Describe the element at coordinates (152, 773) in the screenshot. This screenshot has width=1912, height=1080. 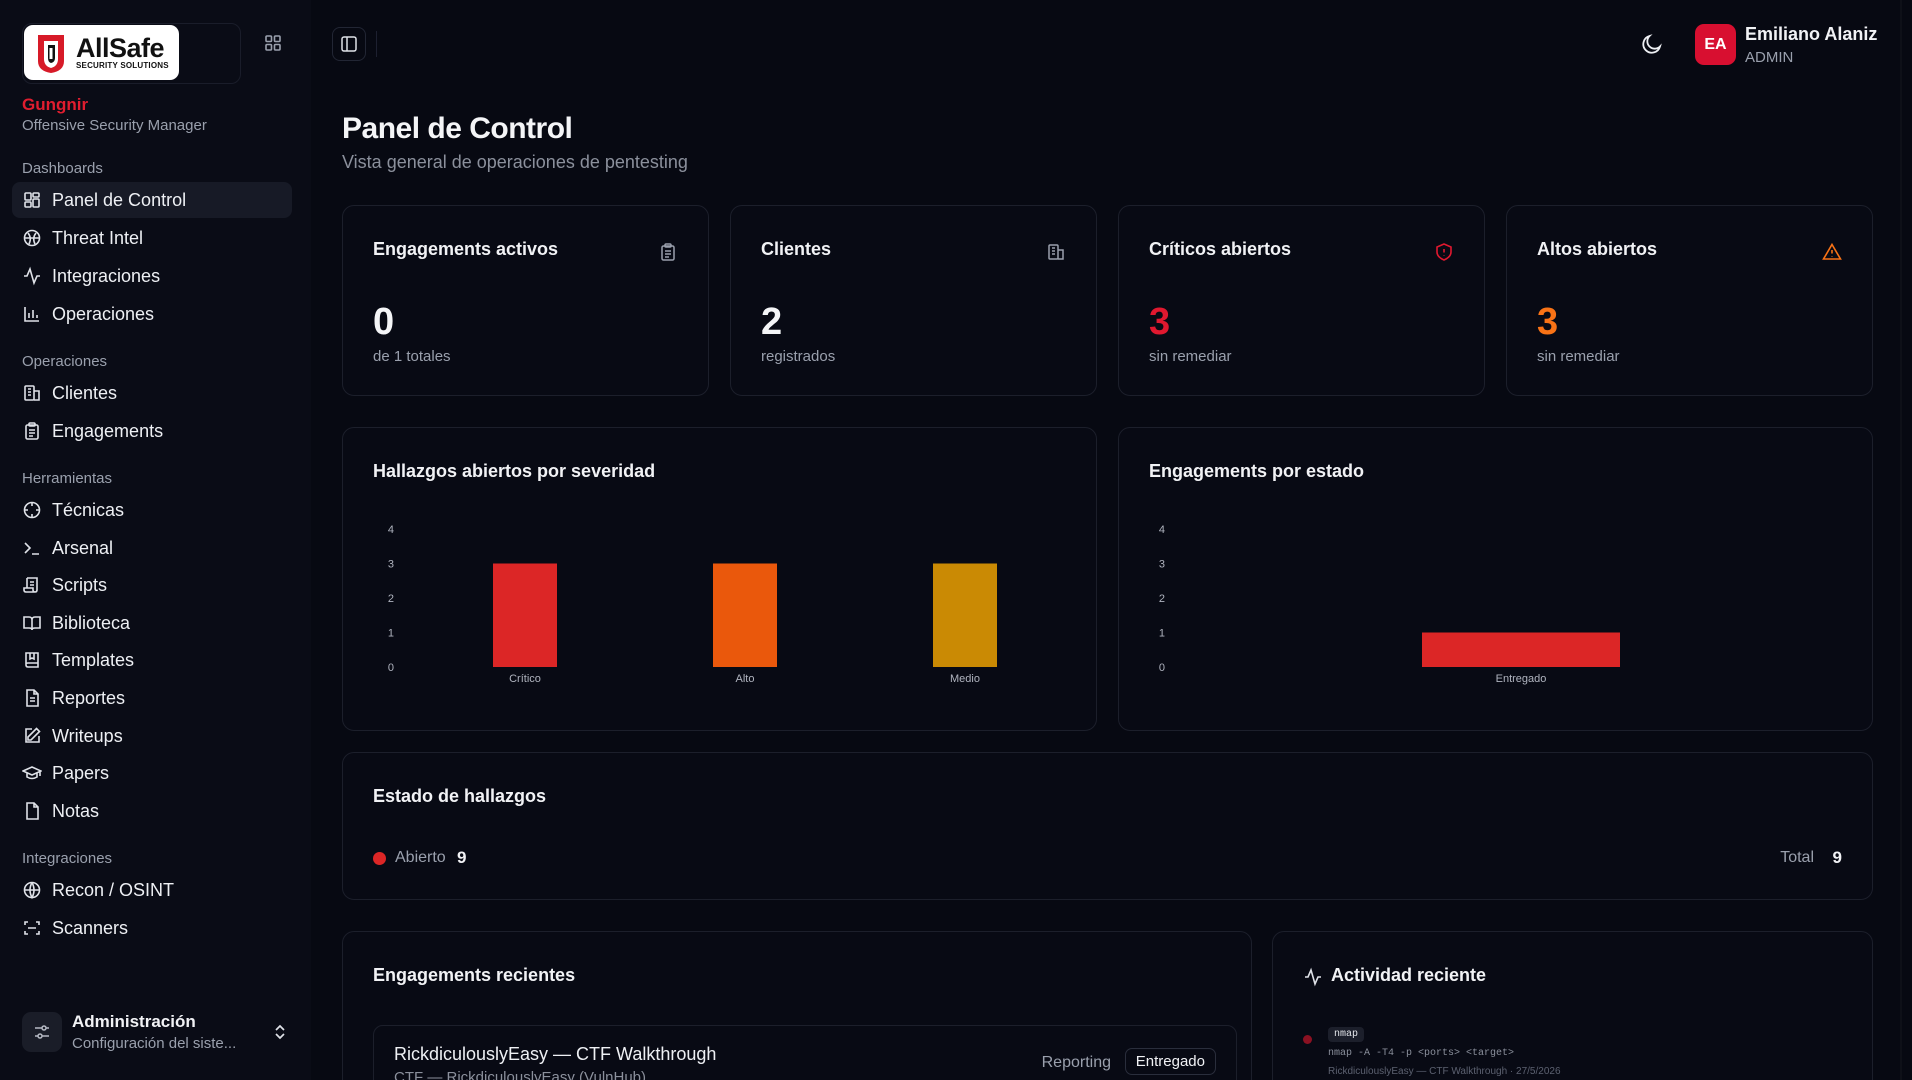
I see `sidebar-item-papers: Papers` at that location.